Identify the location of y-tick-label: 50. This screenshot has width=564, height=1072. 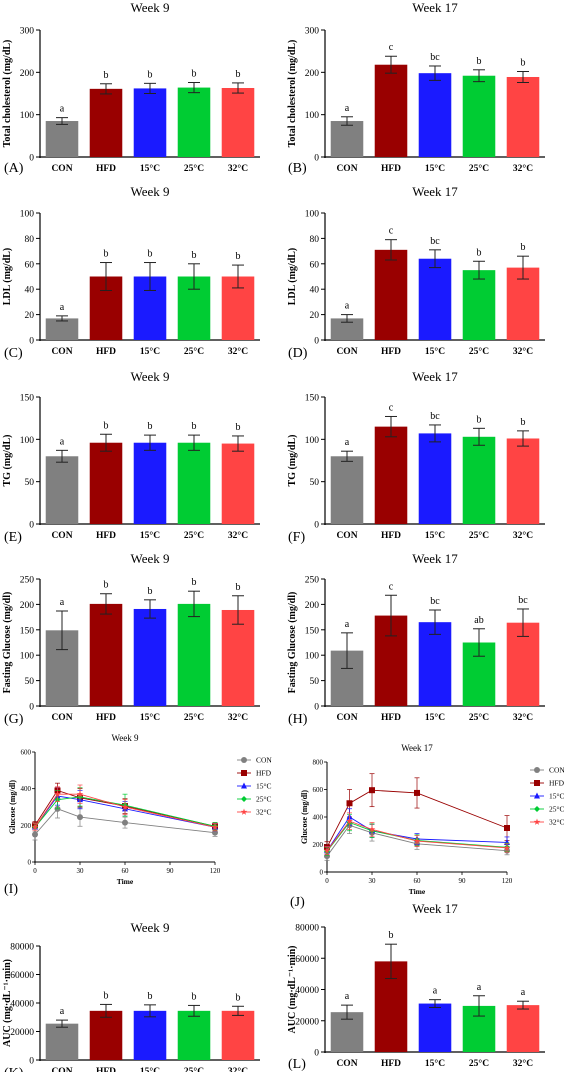
(30, 682).